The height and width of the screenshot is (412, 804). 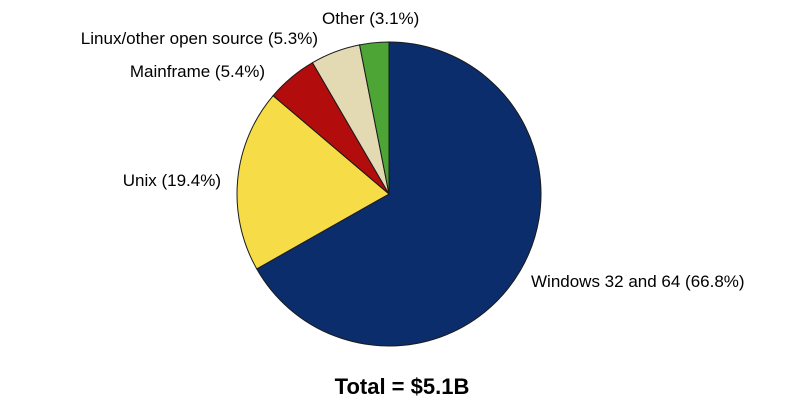 I want to click on label-unix: Unix (19.4%), so click(x=172, y=180).